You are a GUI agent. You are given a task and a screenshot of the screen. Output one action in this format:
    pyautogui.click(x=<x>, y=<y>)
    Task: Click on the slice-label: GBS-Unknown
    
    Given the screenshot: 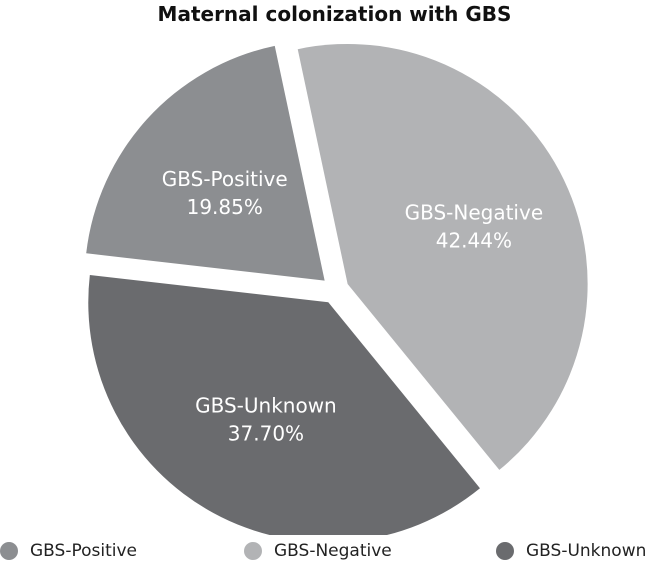 What is the action you would take?
    pyautogui.click(x=266, y=405)
    